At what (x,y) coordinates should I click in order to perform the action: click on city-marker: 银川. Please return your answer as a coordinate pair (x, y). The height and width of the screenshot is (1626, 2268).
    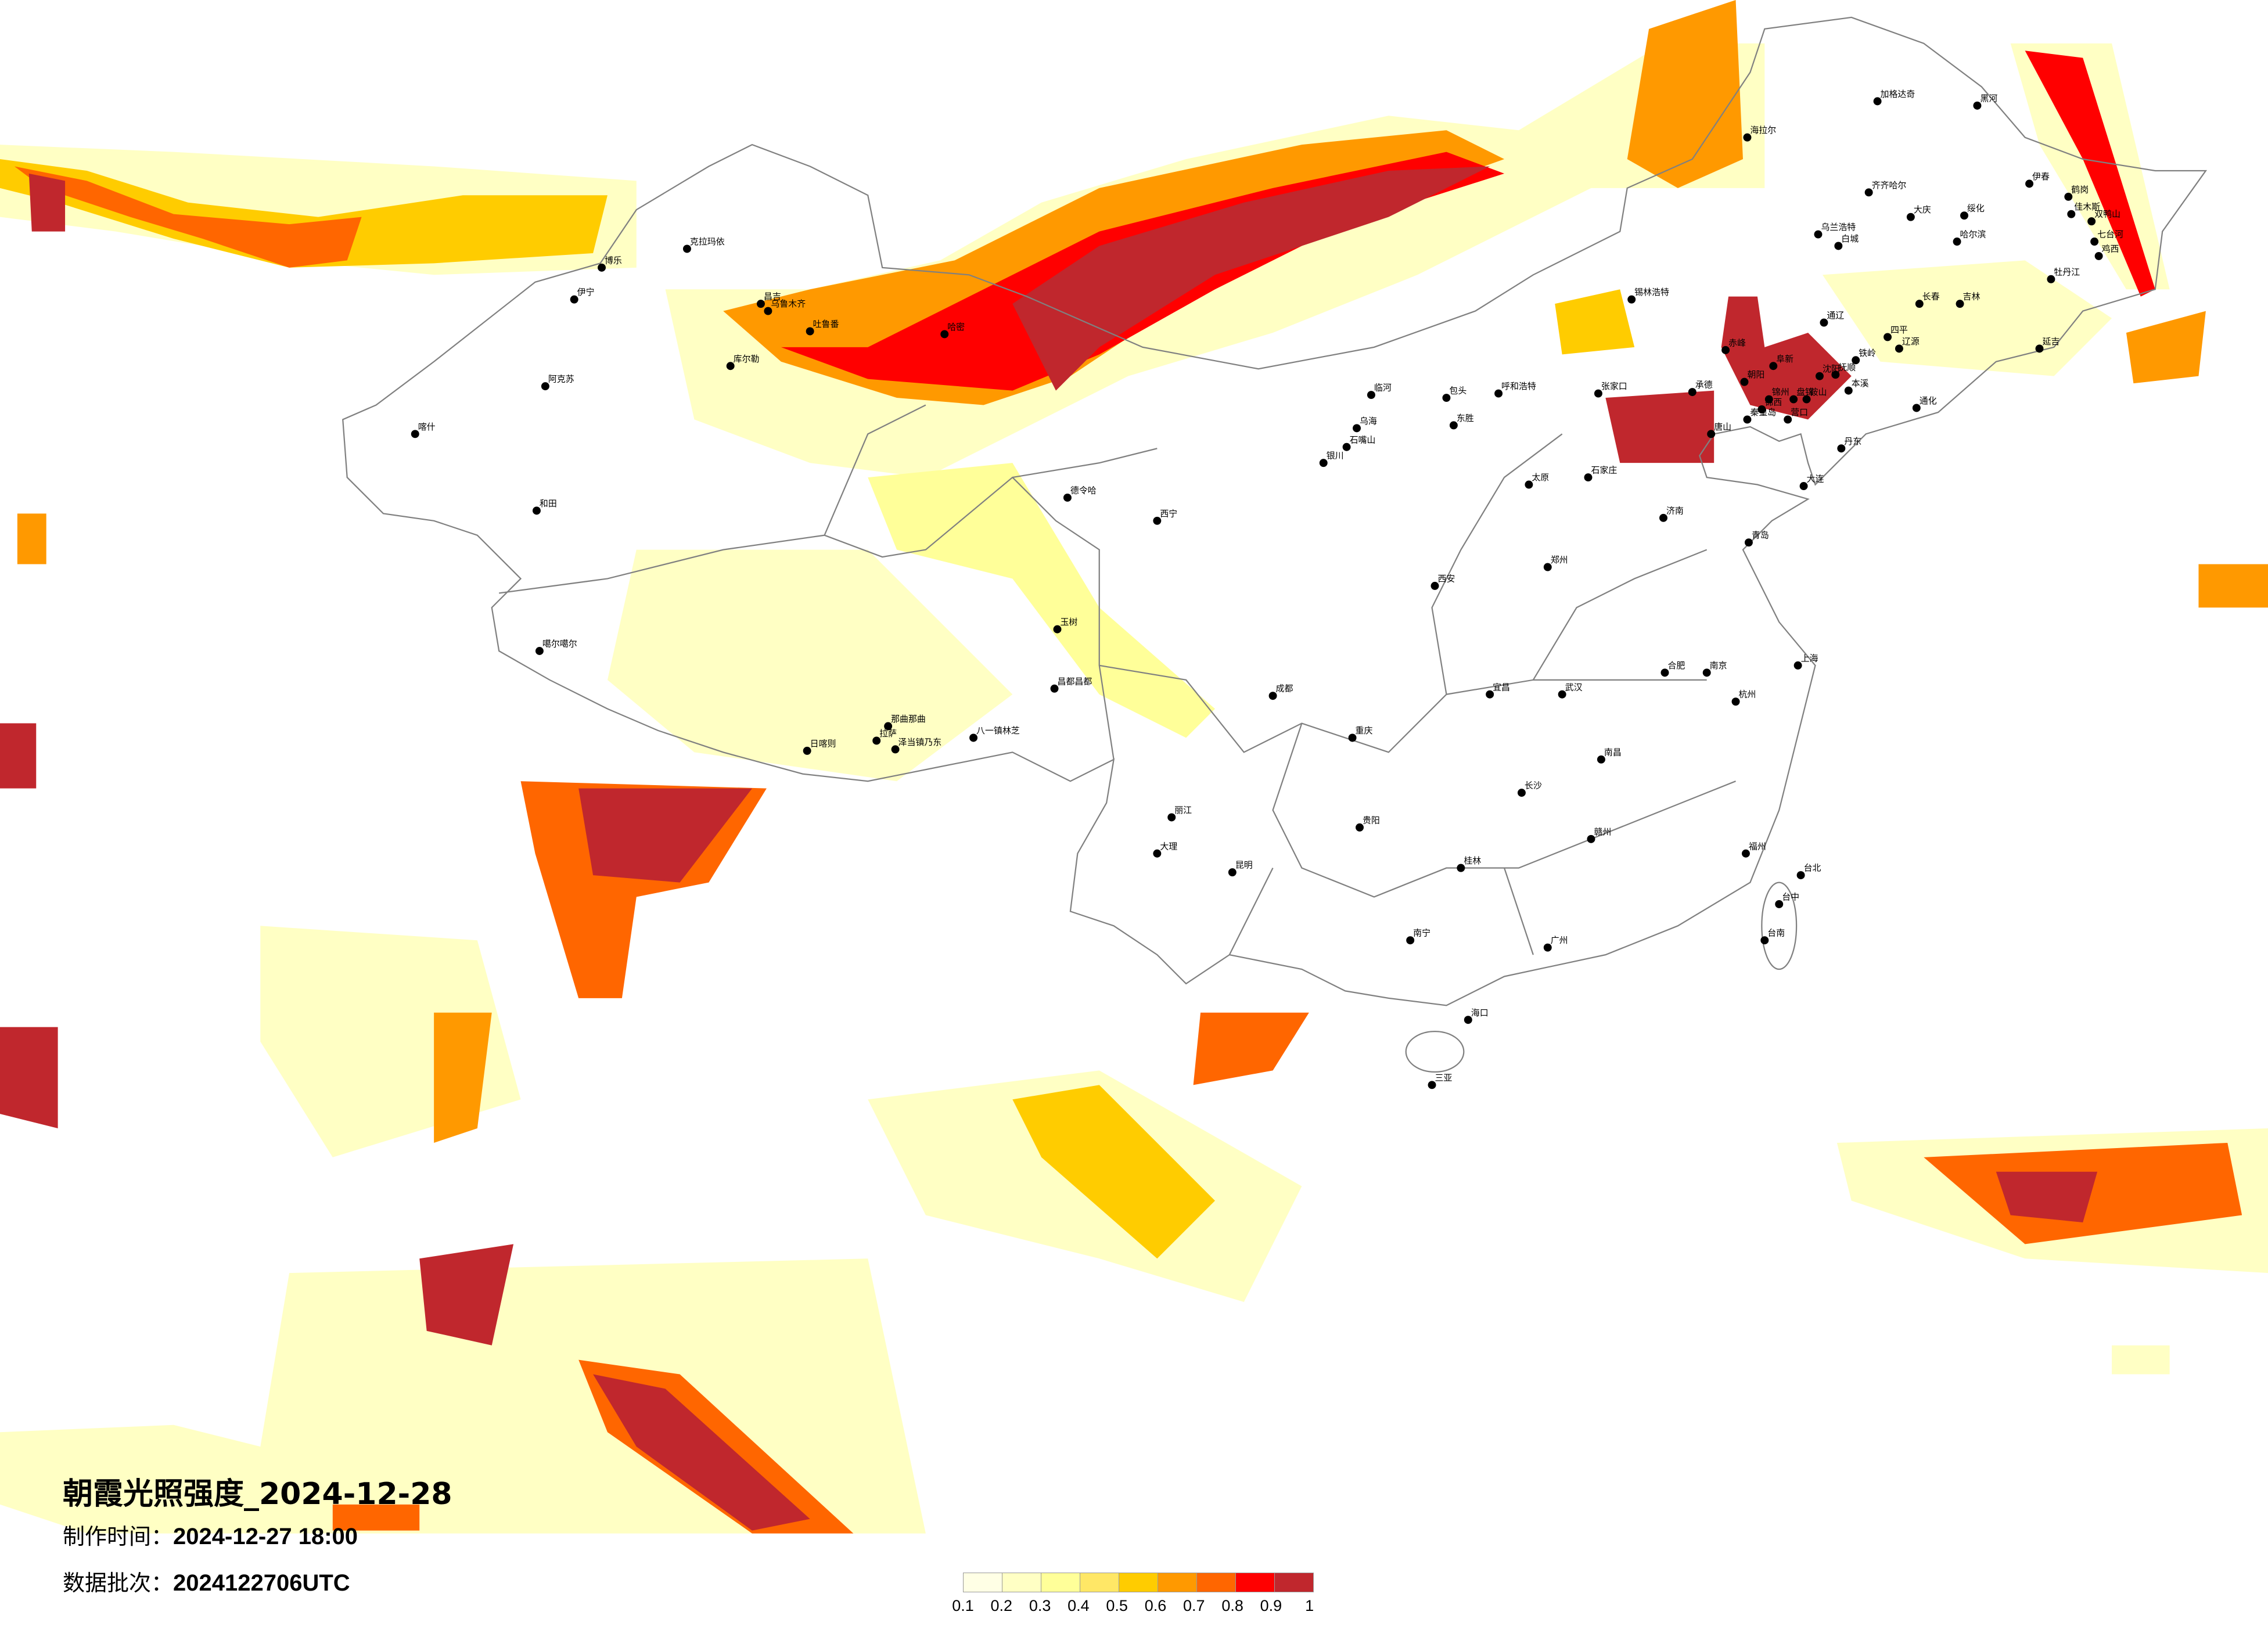
    Looking at the image, I should click on (1331, 459).